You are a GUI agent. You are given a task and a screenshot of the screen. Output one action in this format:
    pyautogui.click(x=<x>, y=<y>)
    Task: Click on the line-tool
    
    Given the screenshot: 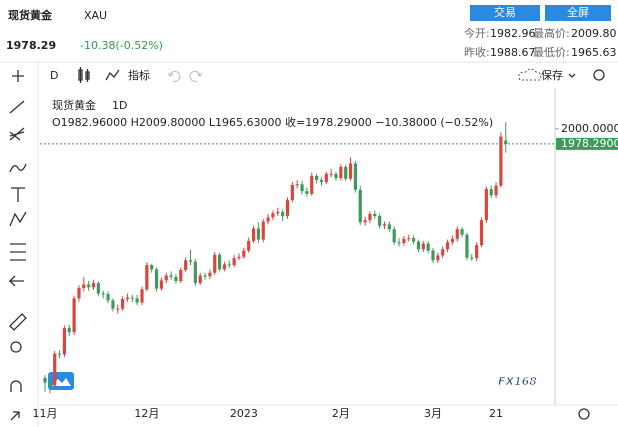 What is the action you would take?
    pyautogui.click(x=17, y=107)
    